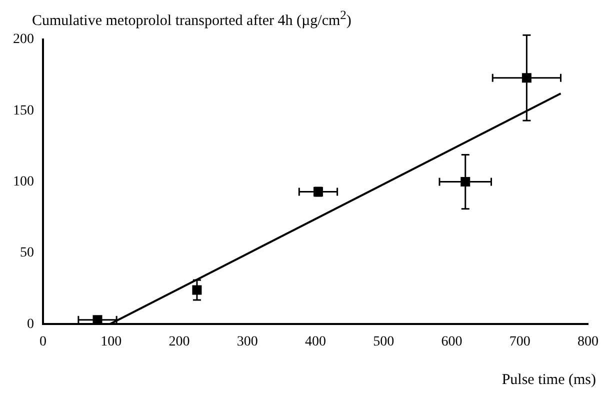 This screenshot has height=405, width=608. What do you see at coordinates (192, 19) in the screenshot?
I see `y-axis-title: Cumulative metoprolol transported after 4h (µg/cm$^{2}$)` at bounding box center [192, 19].